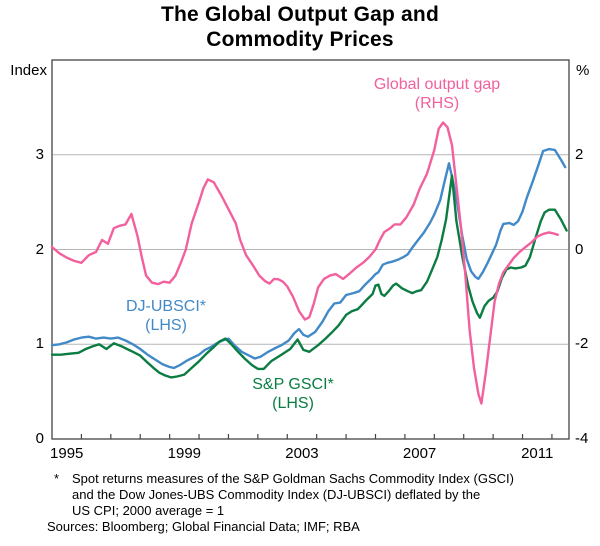 This screenshot has height=546, width=600. What do you see at coordinates (300, 14) in the screenshot?
I see `chart-title-line1: The Global Output Gap and` at bounding box center [300, 14].